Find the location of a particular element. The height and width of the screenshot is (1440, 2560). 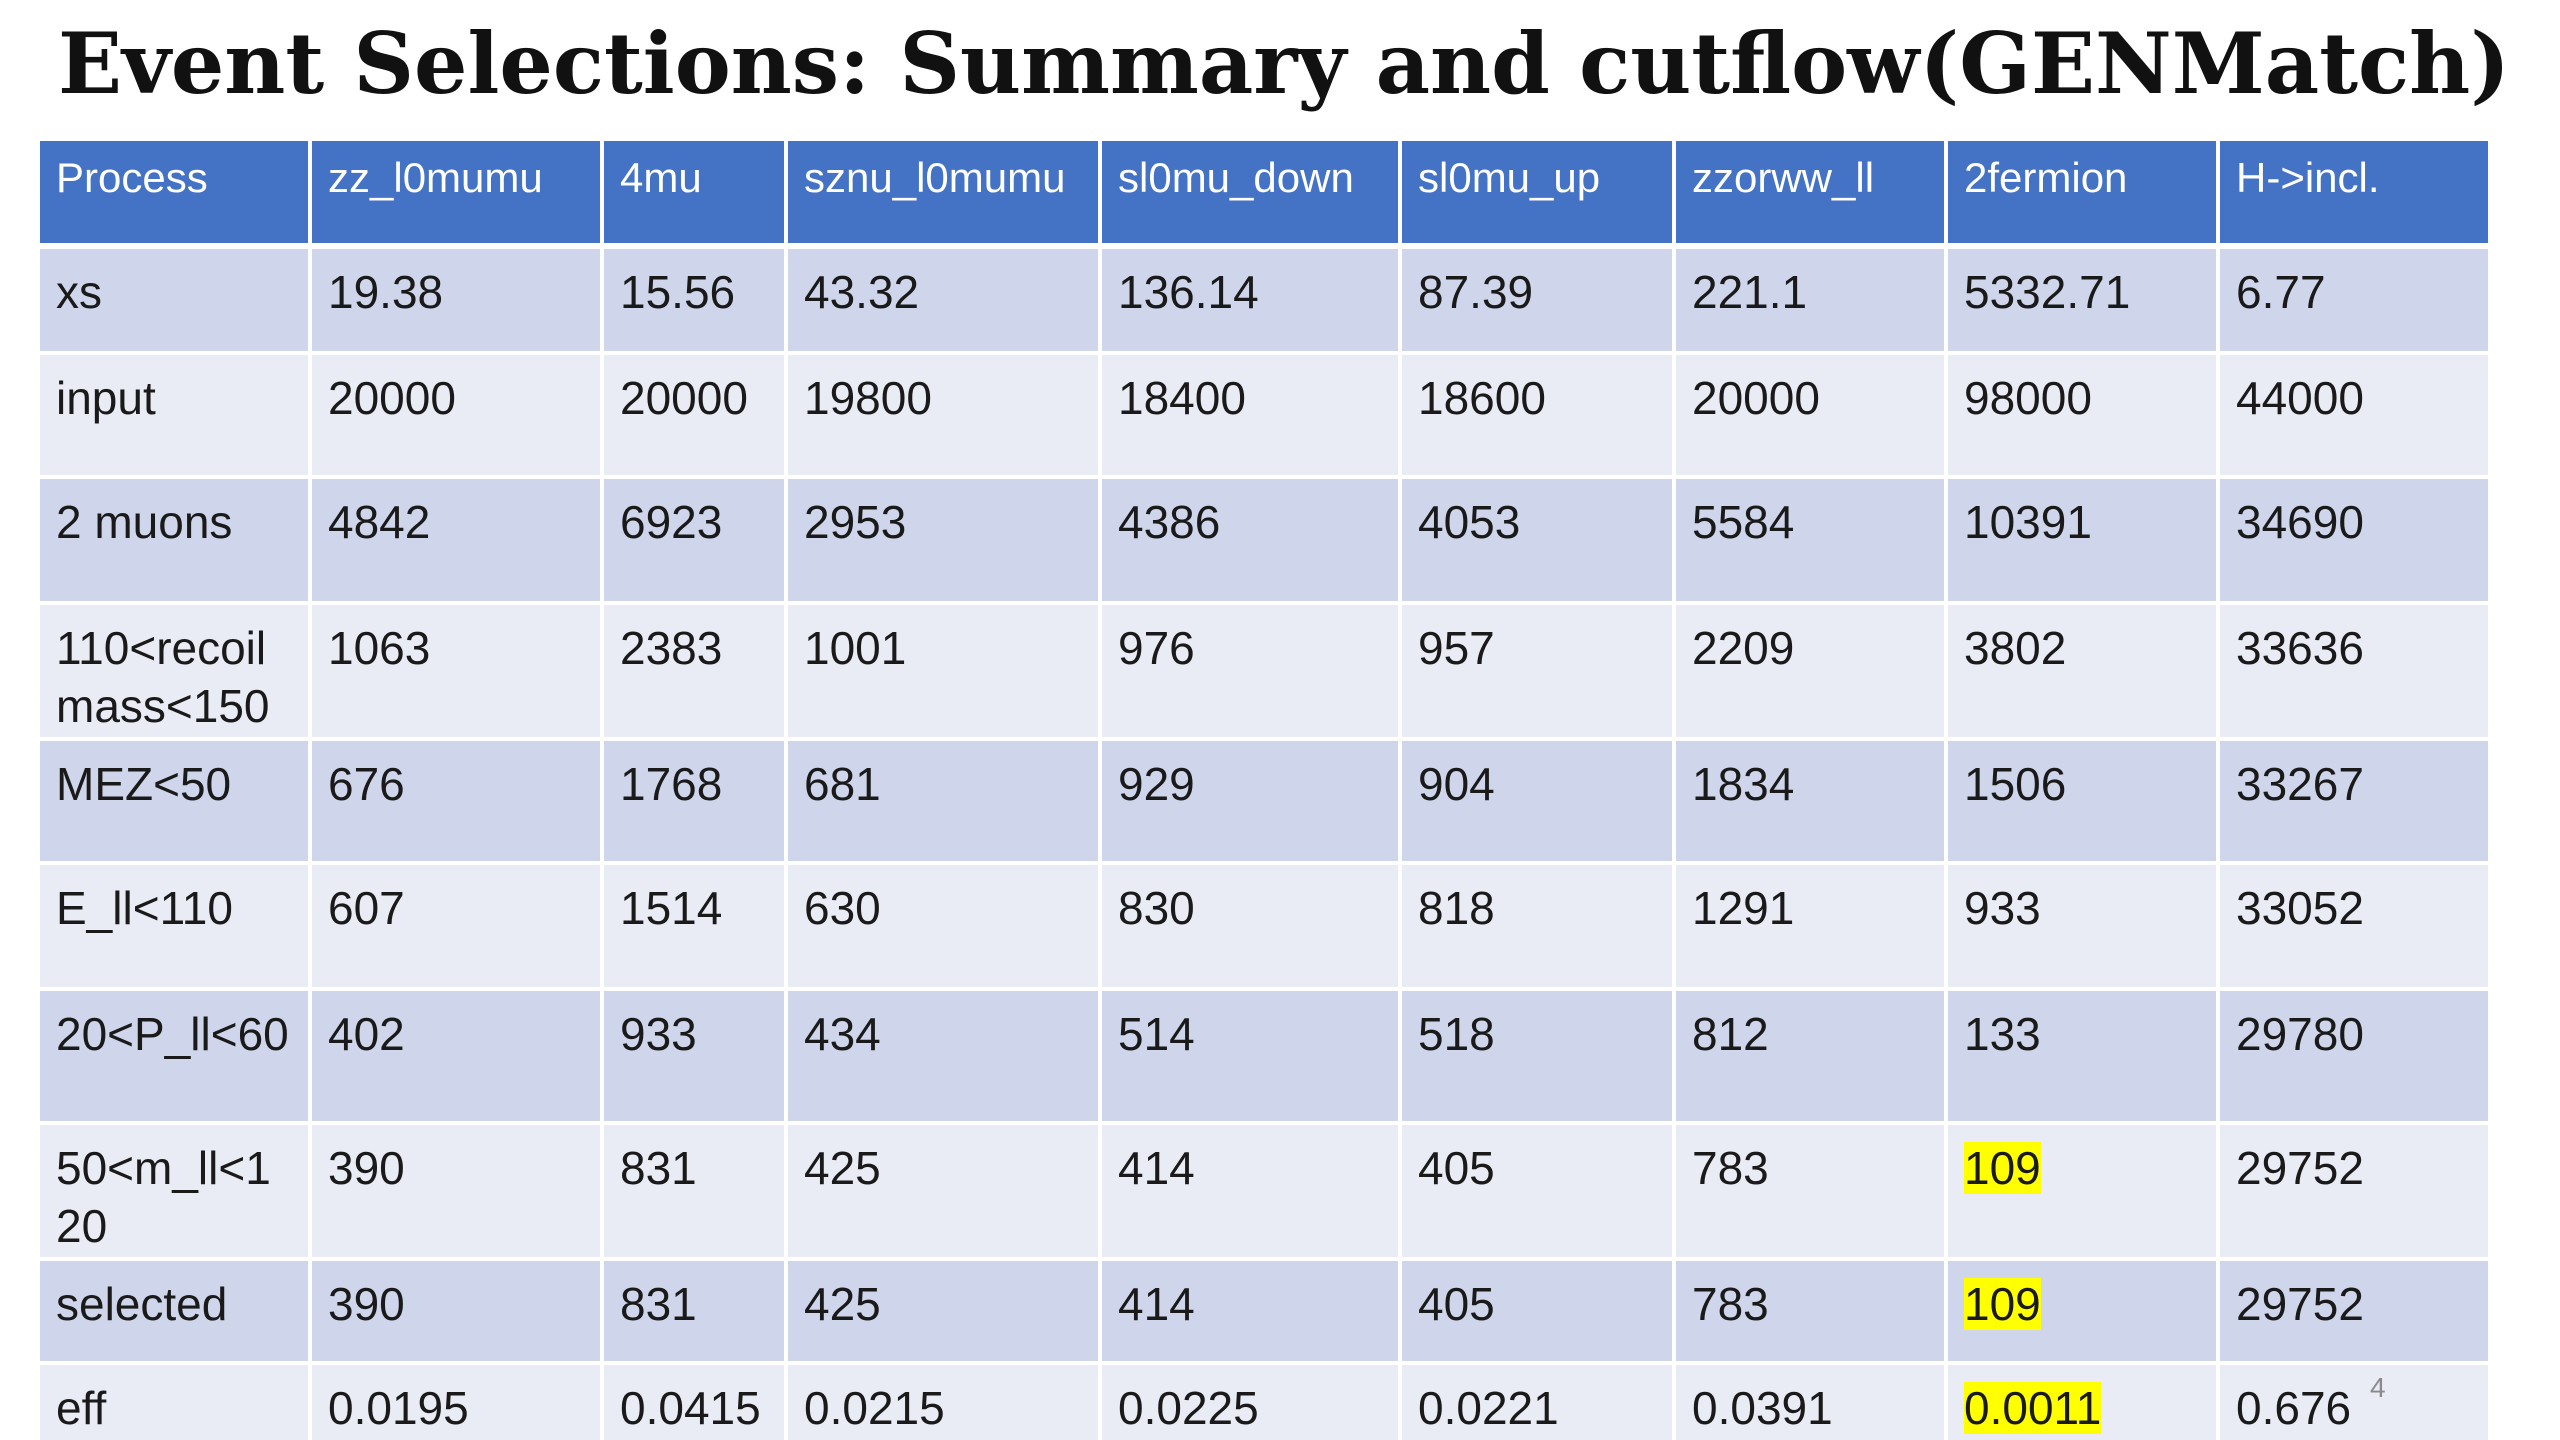

table-cell: 1001 is located at coordinates (943, 671).